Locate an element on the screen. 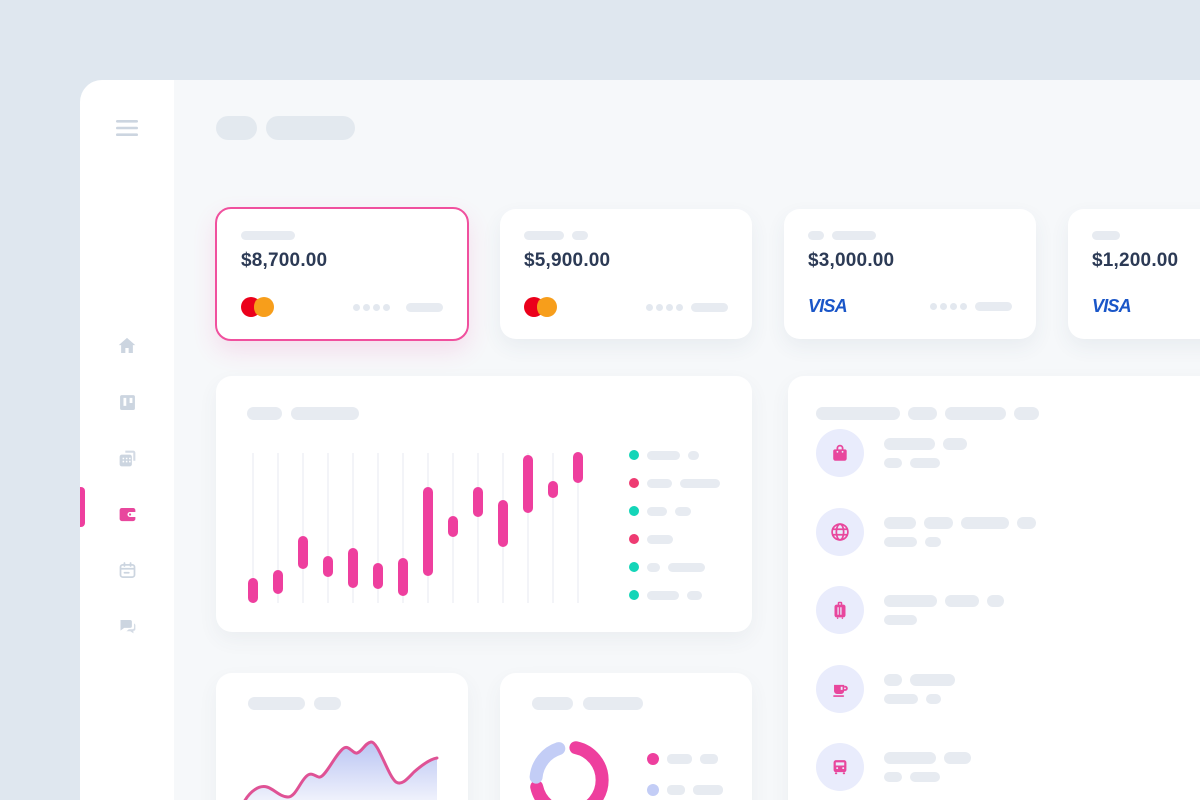 The width and height of the screenshot is (1200, 800). area-chart-card is located at coordinates (342, 736).